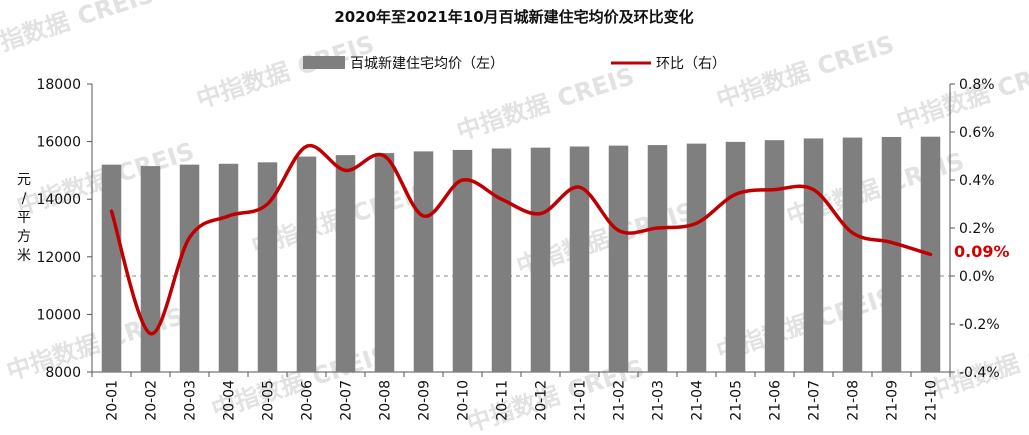  Describe the element at coordinates (698, 400) in the screenshot. I see `x-tick-label: 21-04` at that location.